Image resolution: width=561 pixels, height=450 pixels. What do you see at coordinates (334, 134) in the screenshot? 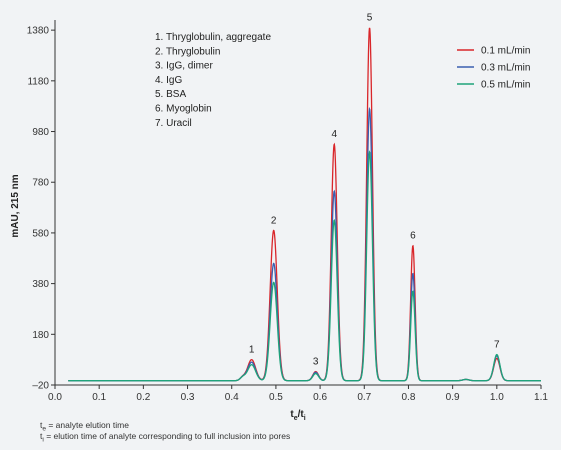
I see `peak-label: 4` at bounding box center [334, 134].